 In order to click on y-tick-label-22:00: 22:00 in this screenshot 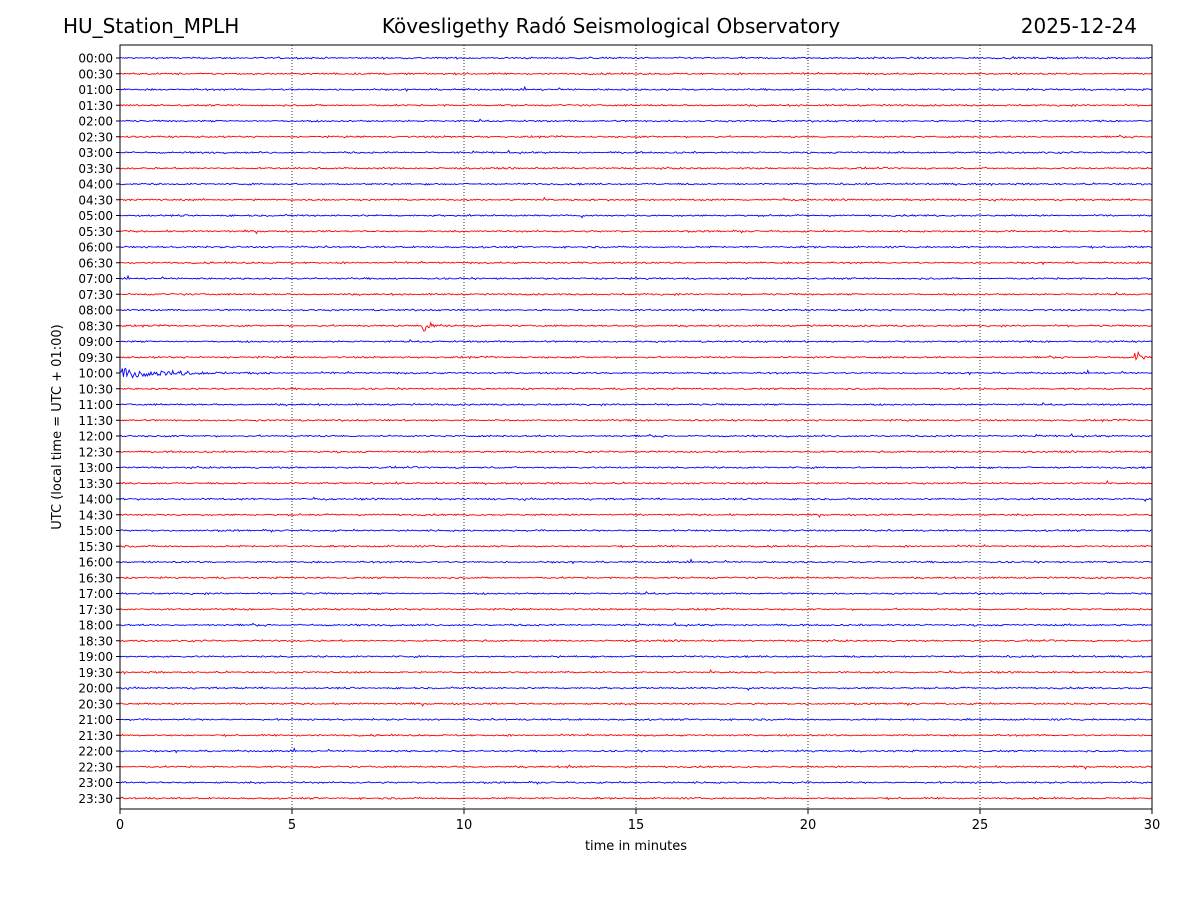, I will do `click(95, 752)`.